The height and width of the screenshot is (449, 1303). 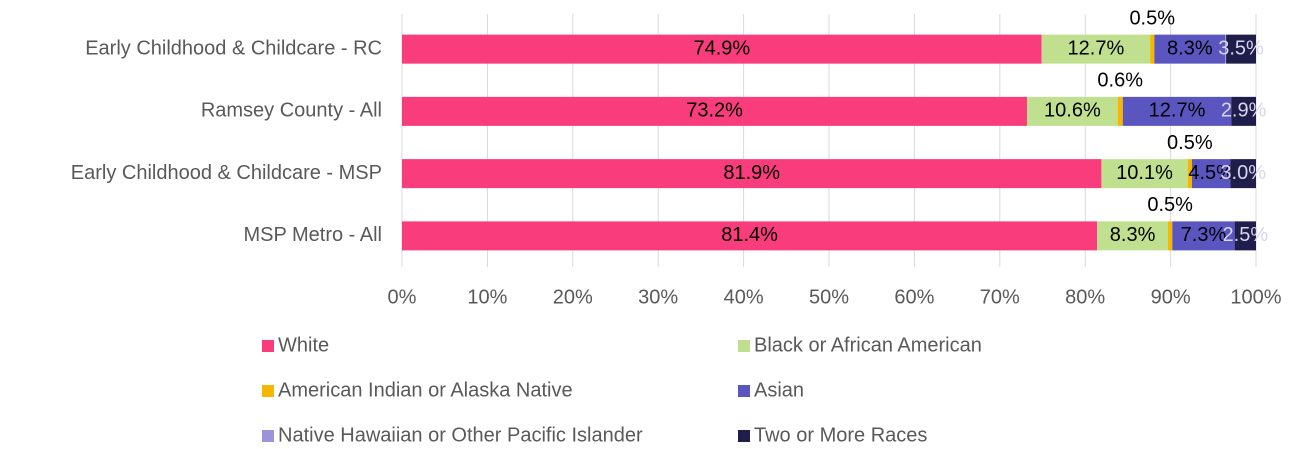 What do you see at coordinates (744, 297) in the screenshot?
I see `x-tick-label: 40%` at bounding box center [744, 297].